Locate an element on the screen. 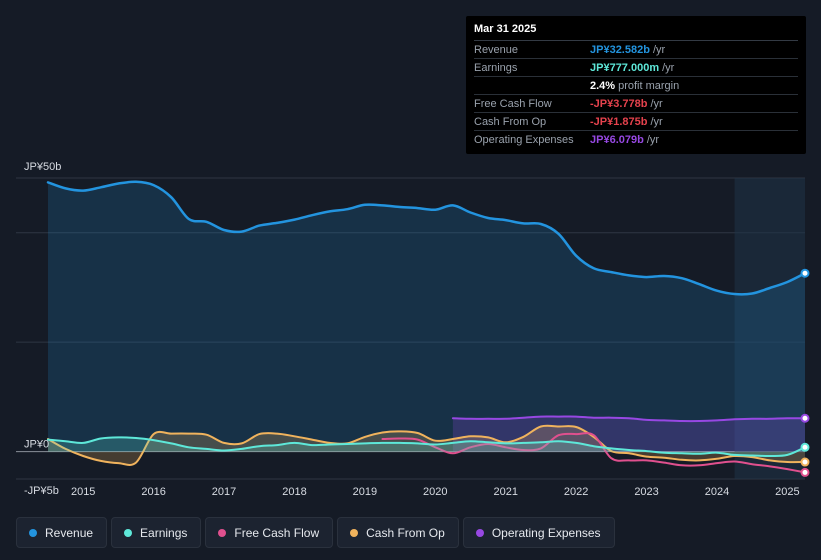 The height and width of the screenshot is (560, 821). free-cash-flow-end-marker is located at coordinates (805, 472).